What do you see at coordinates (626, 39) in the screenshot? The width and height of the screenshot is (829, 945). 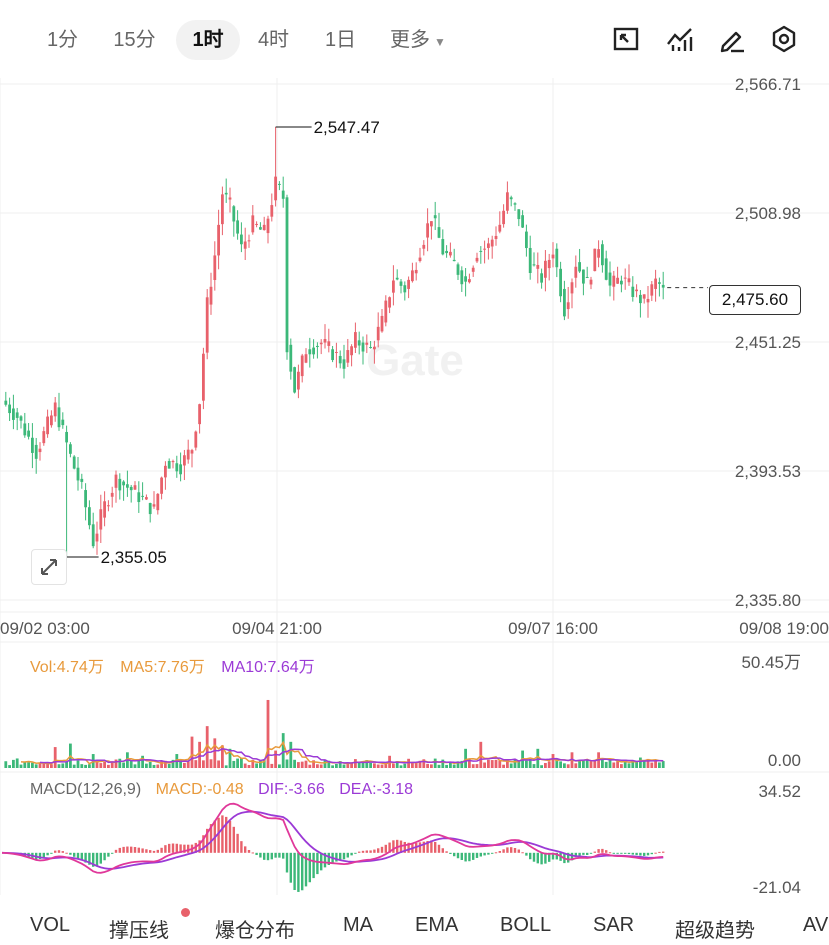 I see `fullscreen-button` at bounding box center [626, 39].